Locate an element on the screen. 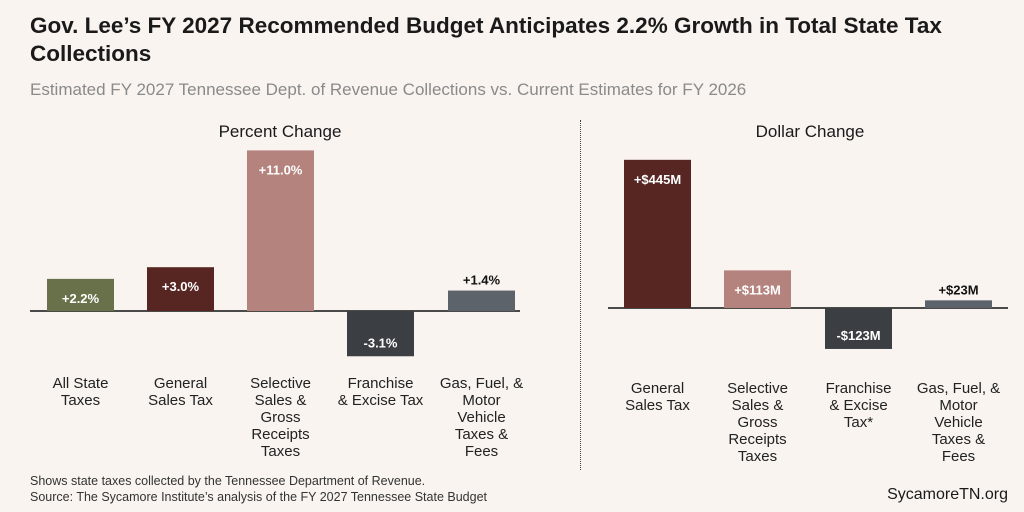 This screenshot has width=1024, height=512. data-label: +1.4% is located at coordinates (482, 280).